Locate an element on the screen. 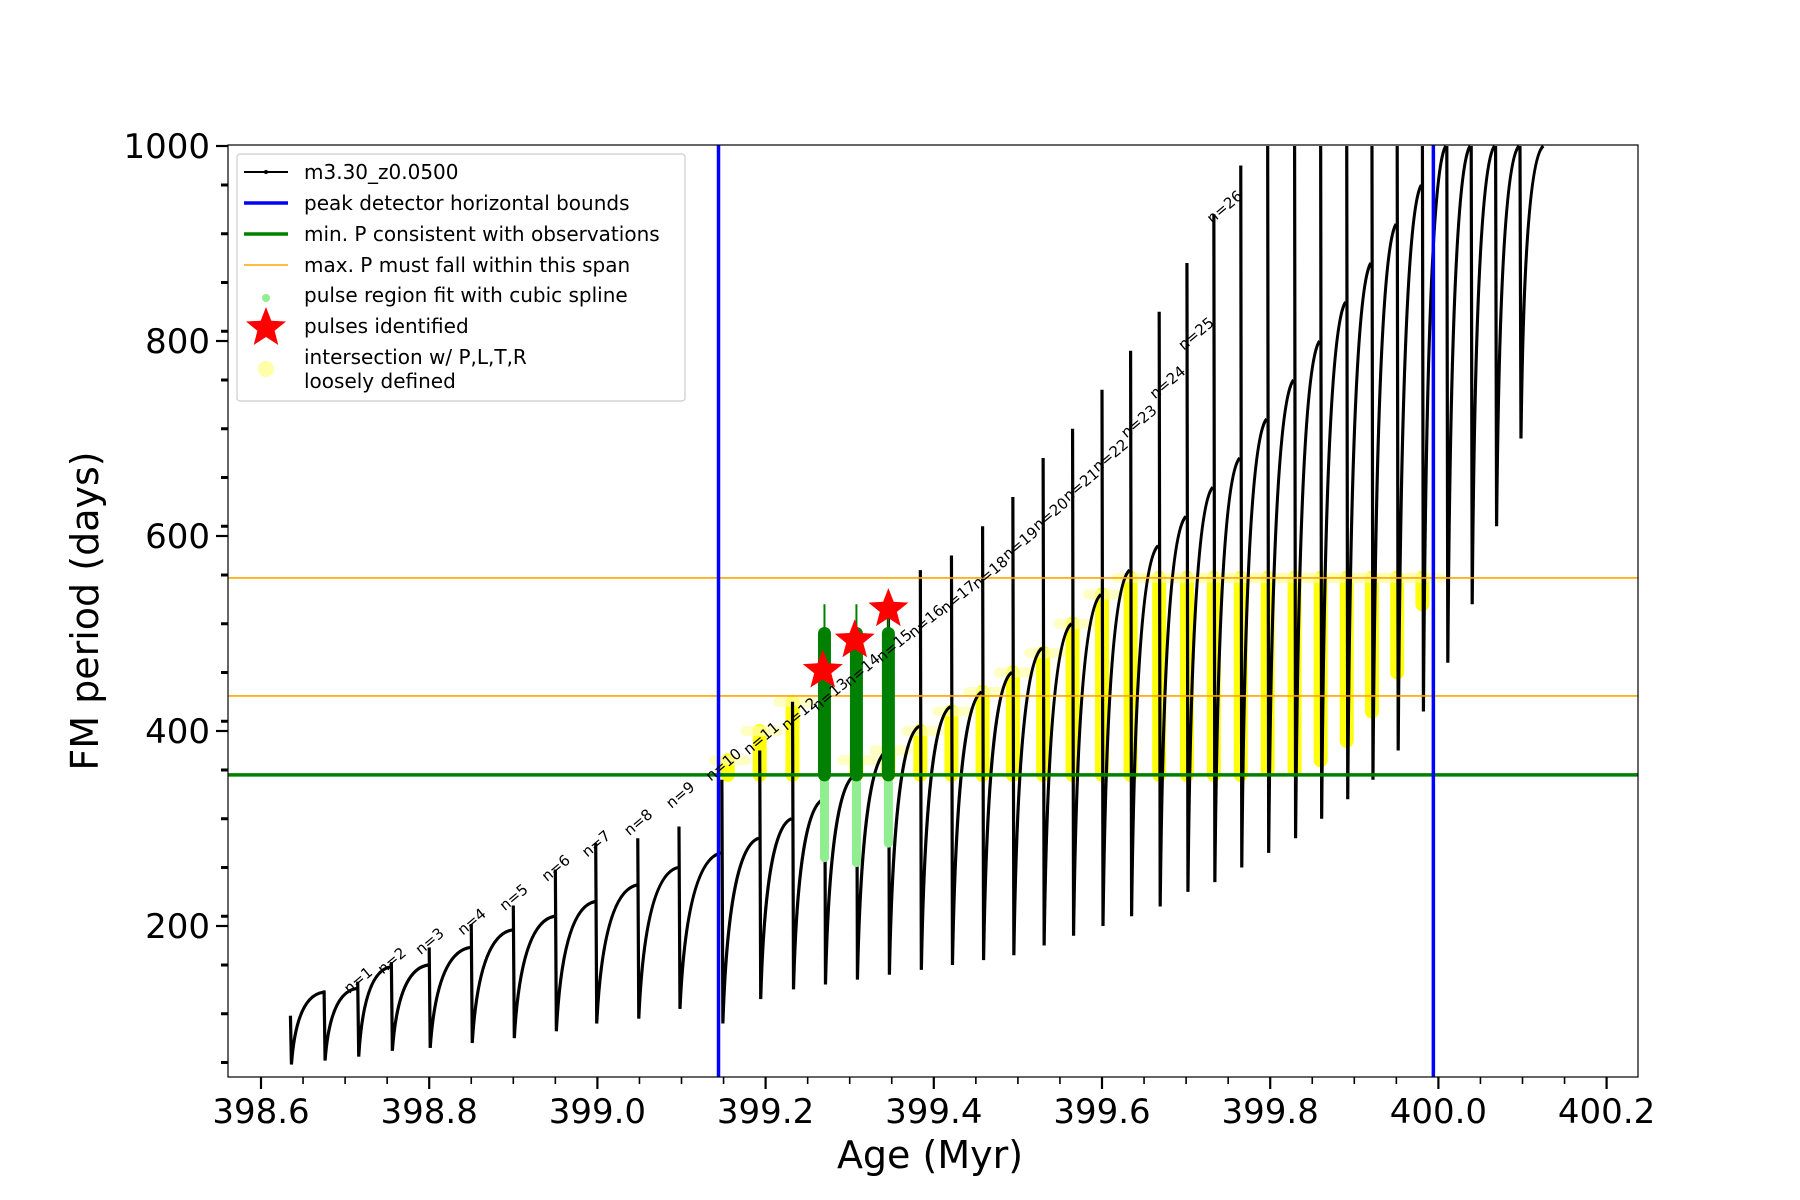  x-axis-label: Age (Myr) is located at coordinates (930, 1155).